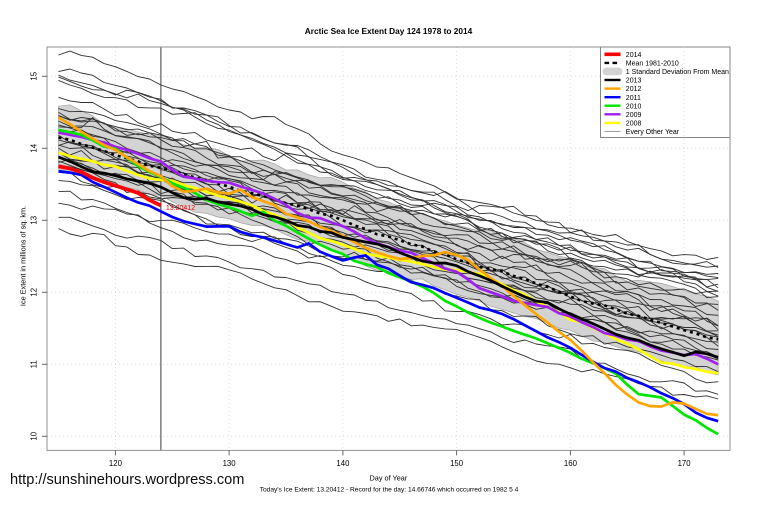  What do you see at coordinates (230, 463) in the screenshot?
I see `svg-text: 130` at bounding box center [230, 463].